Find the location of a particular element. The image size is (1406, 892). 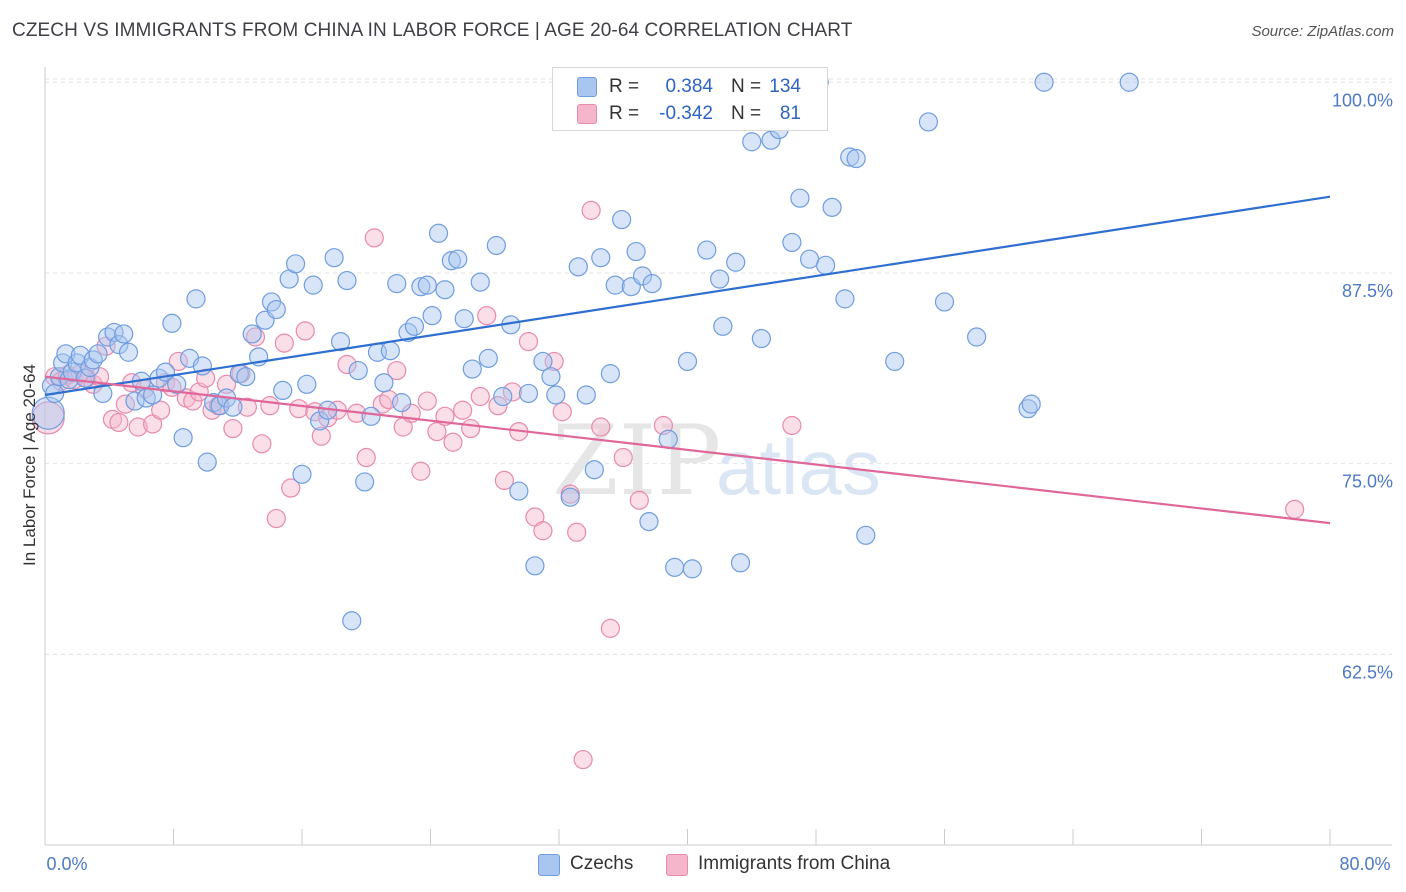

watermark-atlas: atlas is located at coordinates (798, 467).